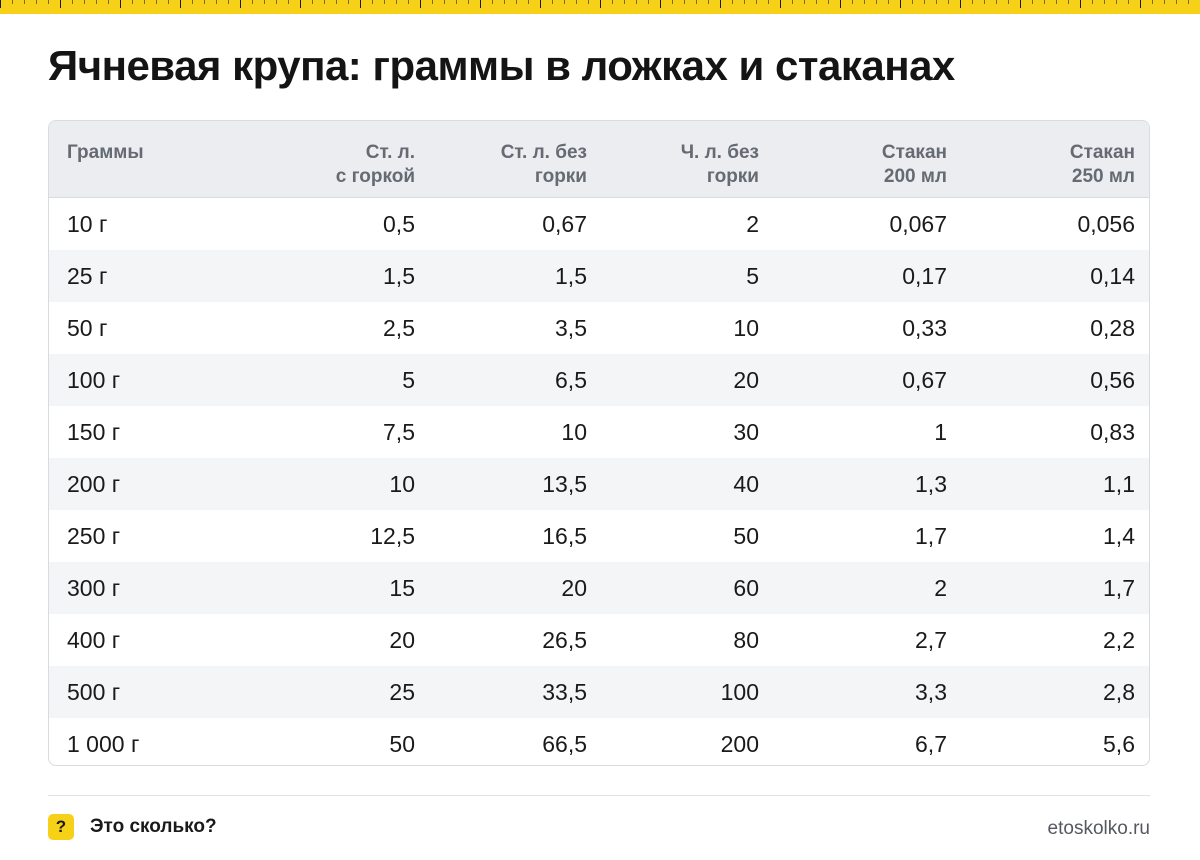 The width and height of the screenshot is (1200, 860). I want to click on site-link: etoskolko.ru, so click(1098, 828).